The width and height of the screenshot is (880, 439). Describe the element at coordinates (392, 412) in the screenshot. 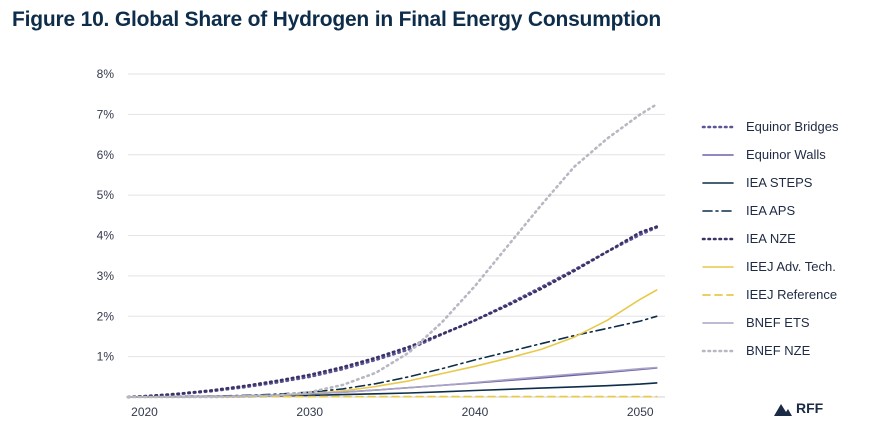

I see `x-tick-labels: 2020 2030 2040 2050` at that location.